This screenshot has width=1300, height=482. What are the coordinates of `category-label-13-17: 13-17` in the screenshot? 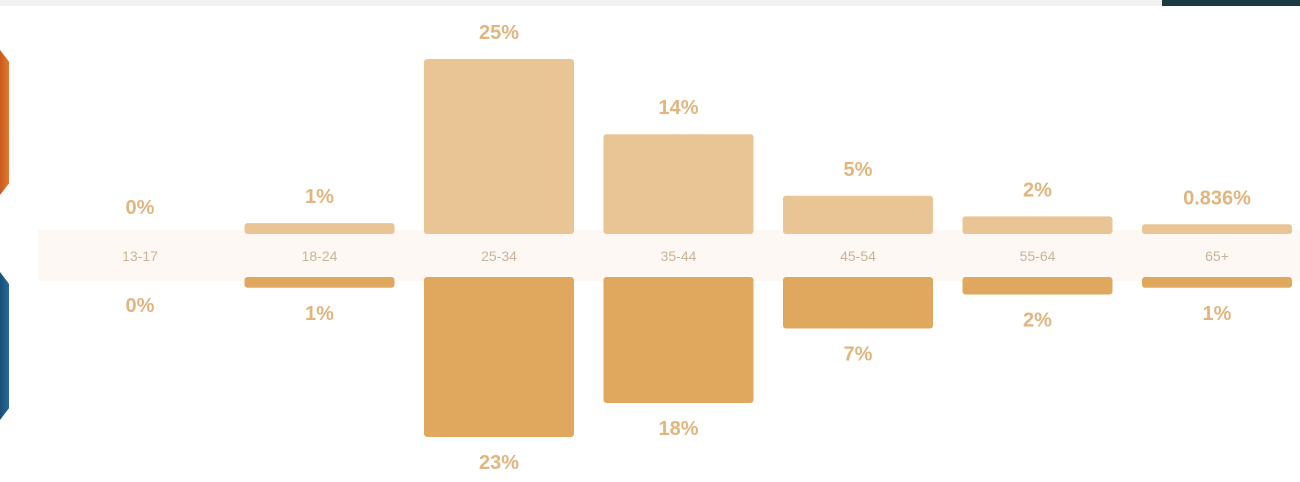 It's located at (140, 256).